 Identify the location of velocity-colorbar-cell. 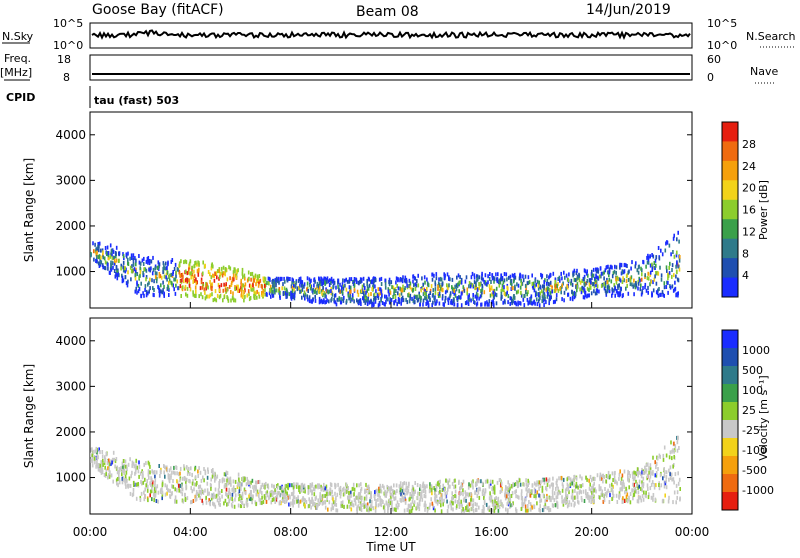
(730, 411).